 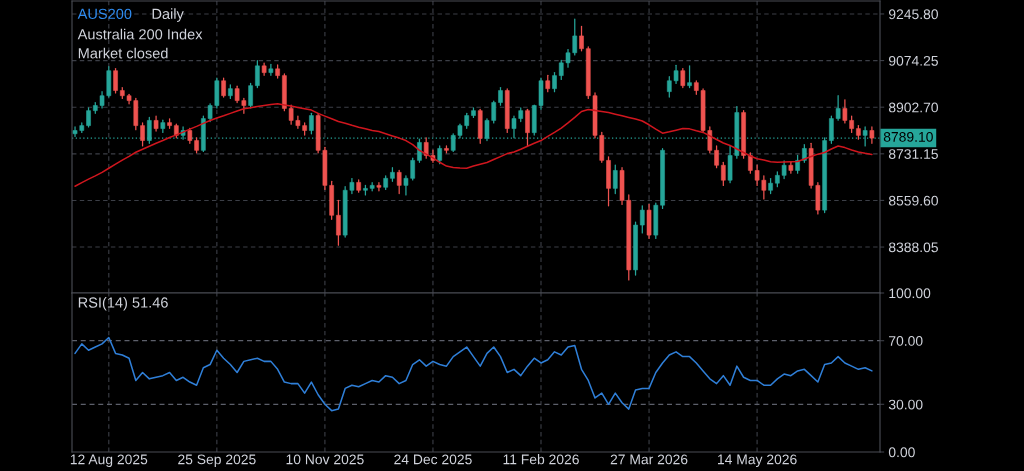 What do you see at coordinates (913, 200) in the screenshot?
I see `y-tick-label: 8559.60` at bounding box center [913, 200].